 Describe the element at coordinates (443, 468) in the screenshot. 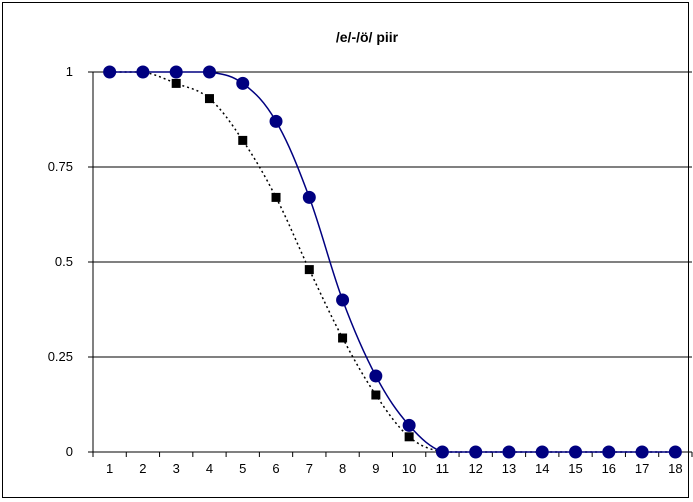

I see `x-tick-label: 11` at that location.